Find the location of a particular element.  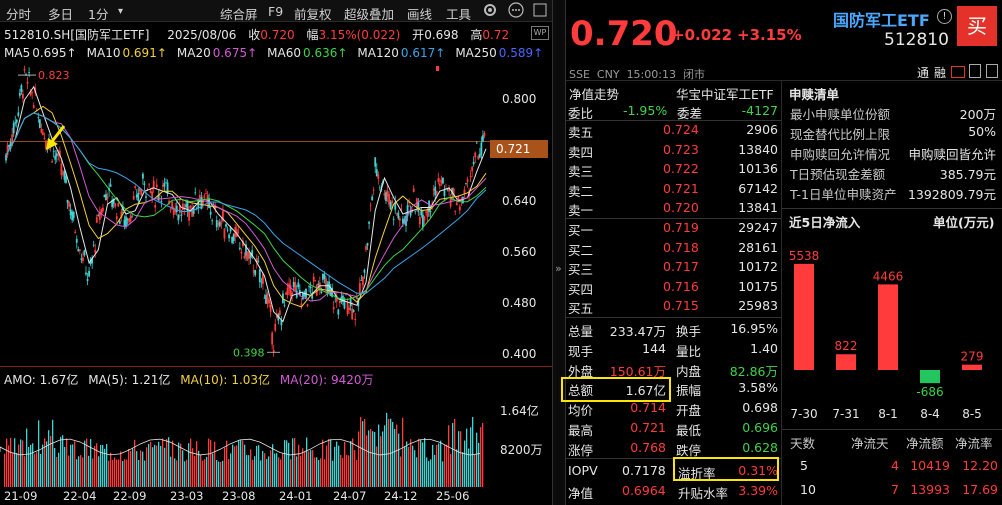

ellipsis-icon is located at coordinates (516, 11).